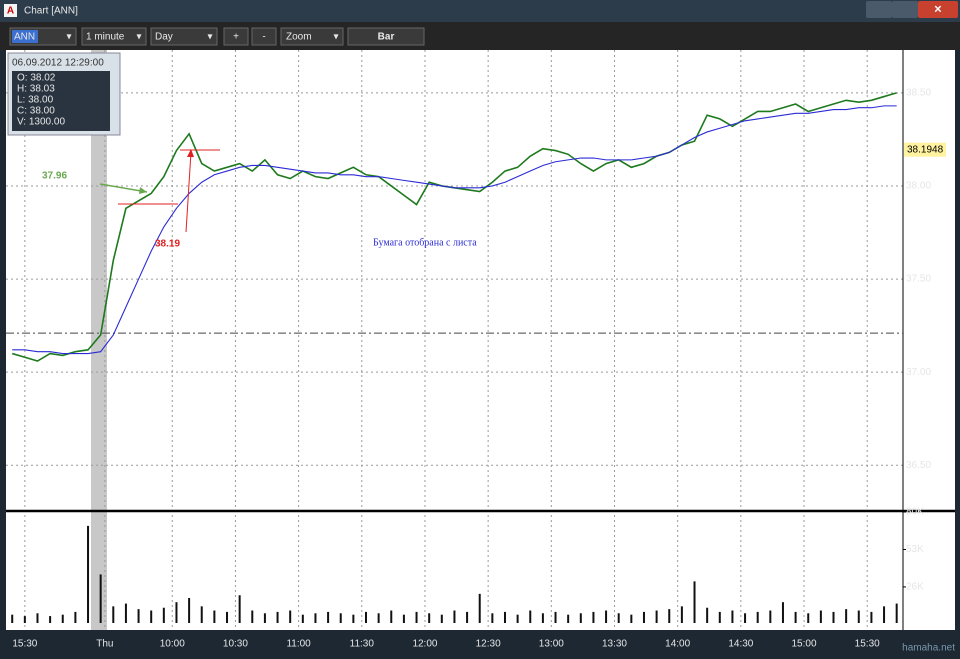 The width and height of the screenshot is (960, 659). I want to click on x-tick-label: 12:30, so click(488, 644).